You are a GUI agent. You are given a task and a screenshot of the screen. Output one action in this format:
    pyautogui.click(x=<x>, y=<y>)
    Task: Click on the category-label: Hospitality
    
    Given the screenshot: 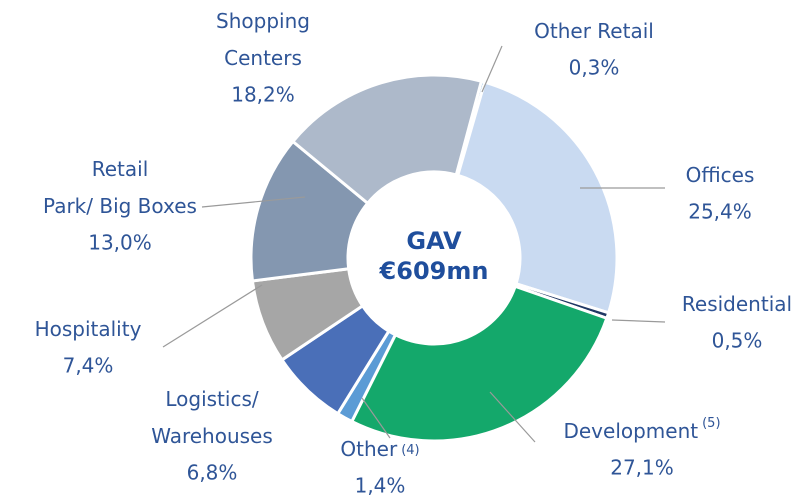 What is the action you would take?
    pyautogui.click(x=88, y=329)
    